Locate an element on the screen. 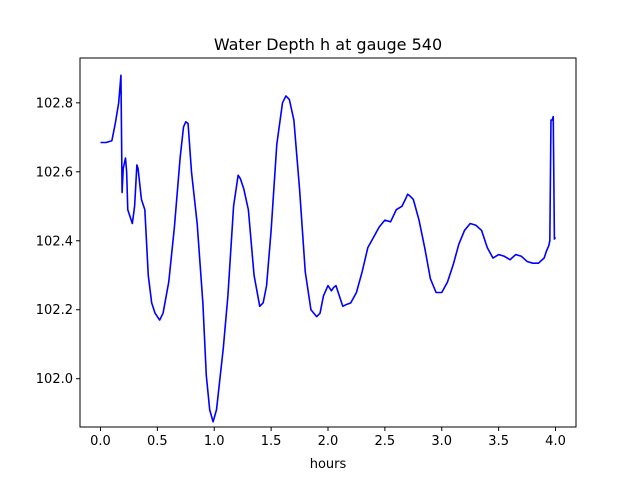 The height and width of the screenshot is (480, 640). x-tick-label: 1.5 is located at coordinates (271, 441).